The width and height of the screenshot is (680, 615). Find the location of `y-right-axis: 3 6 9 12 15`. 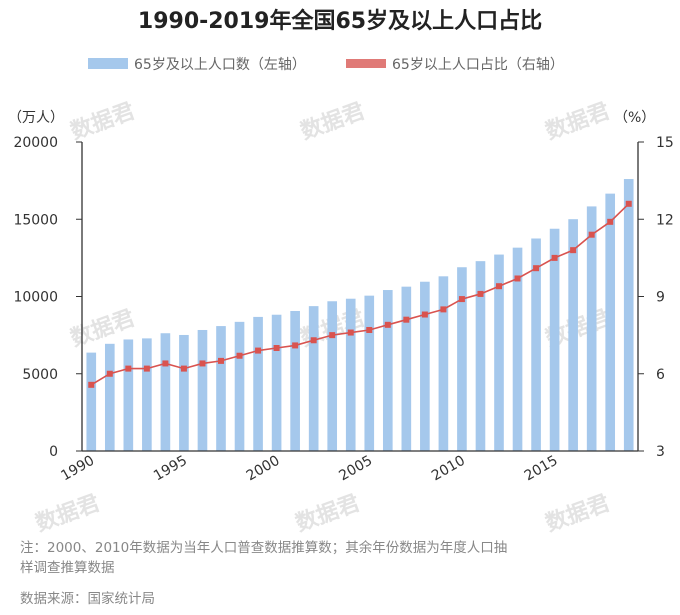

y-right-axis: 3 6 9 12 15 is located at coordinates (656, 297).